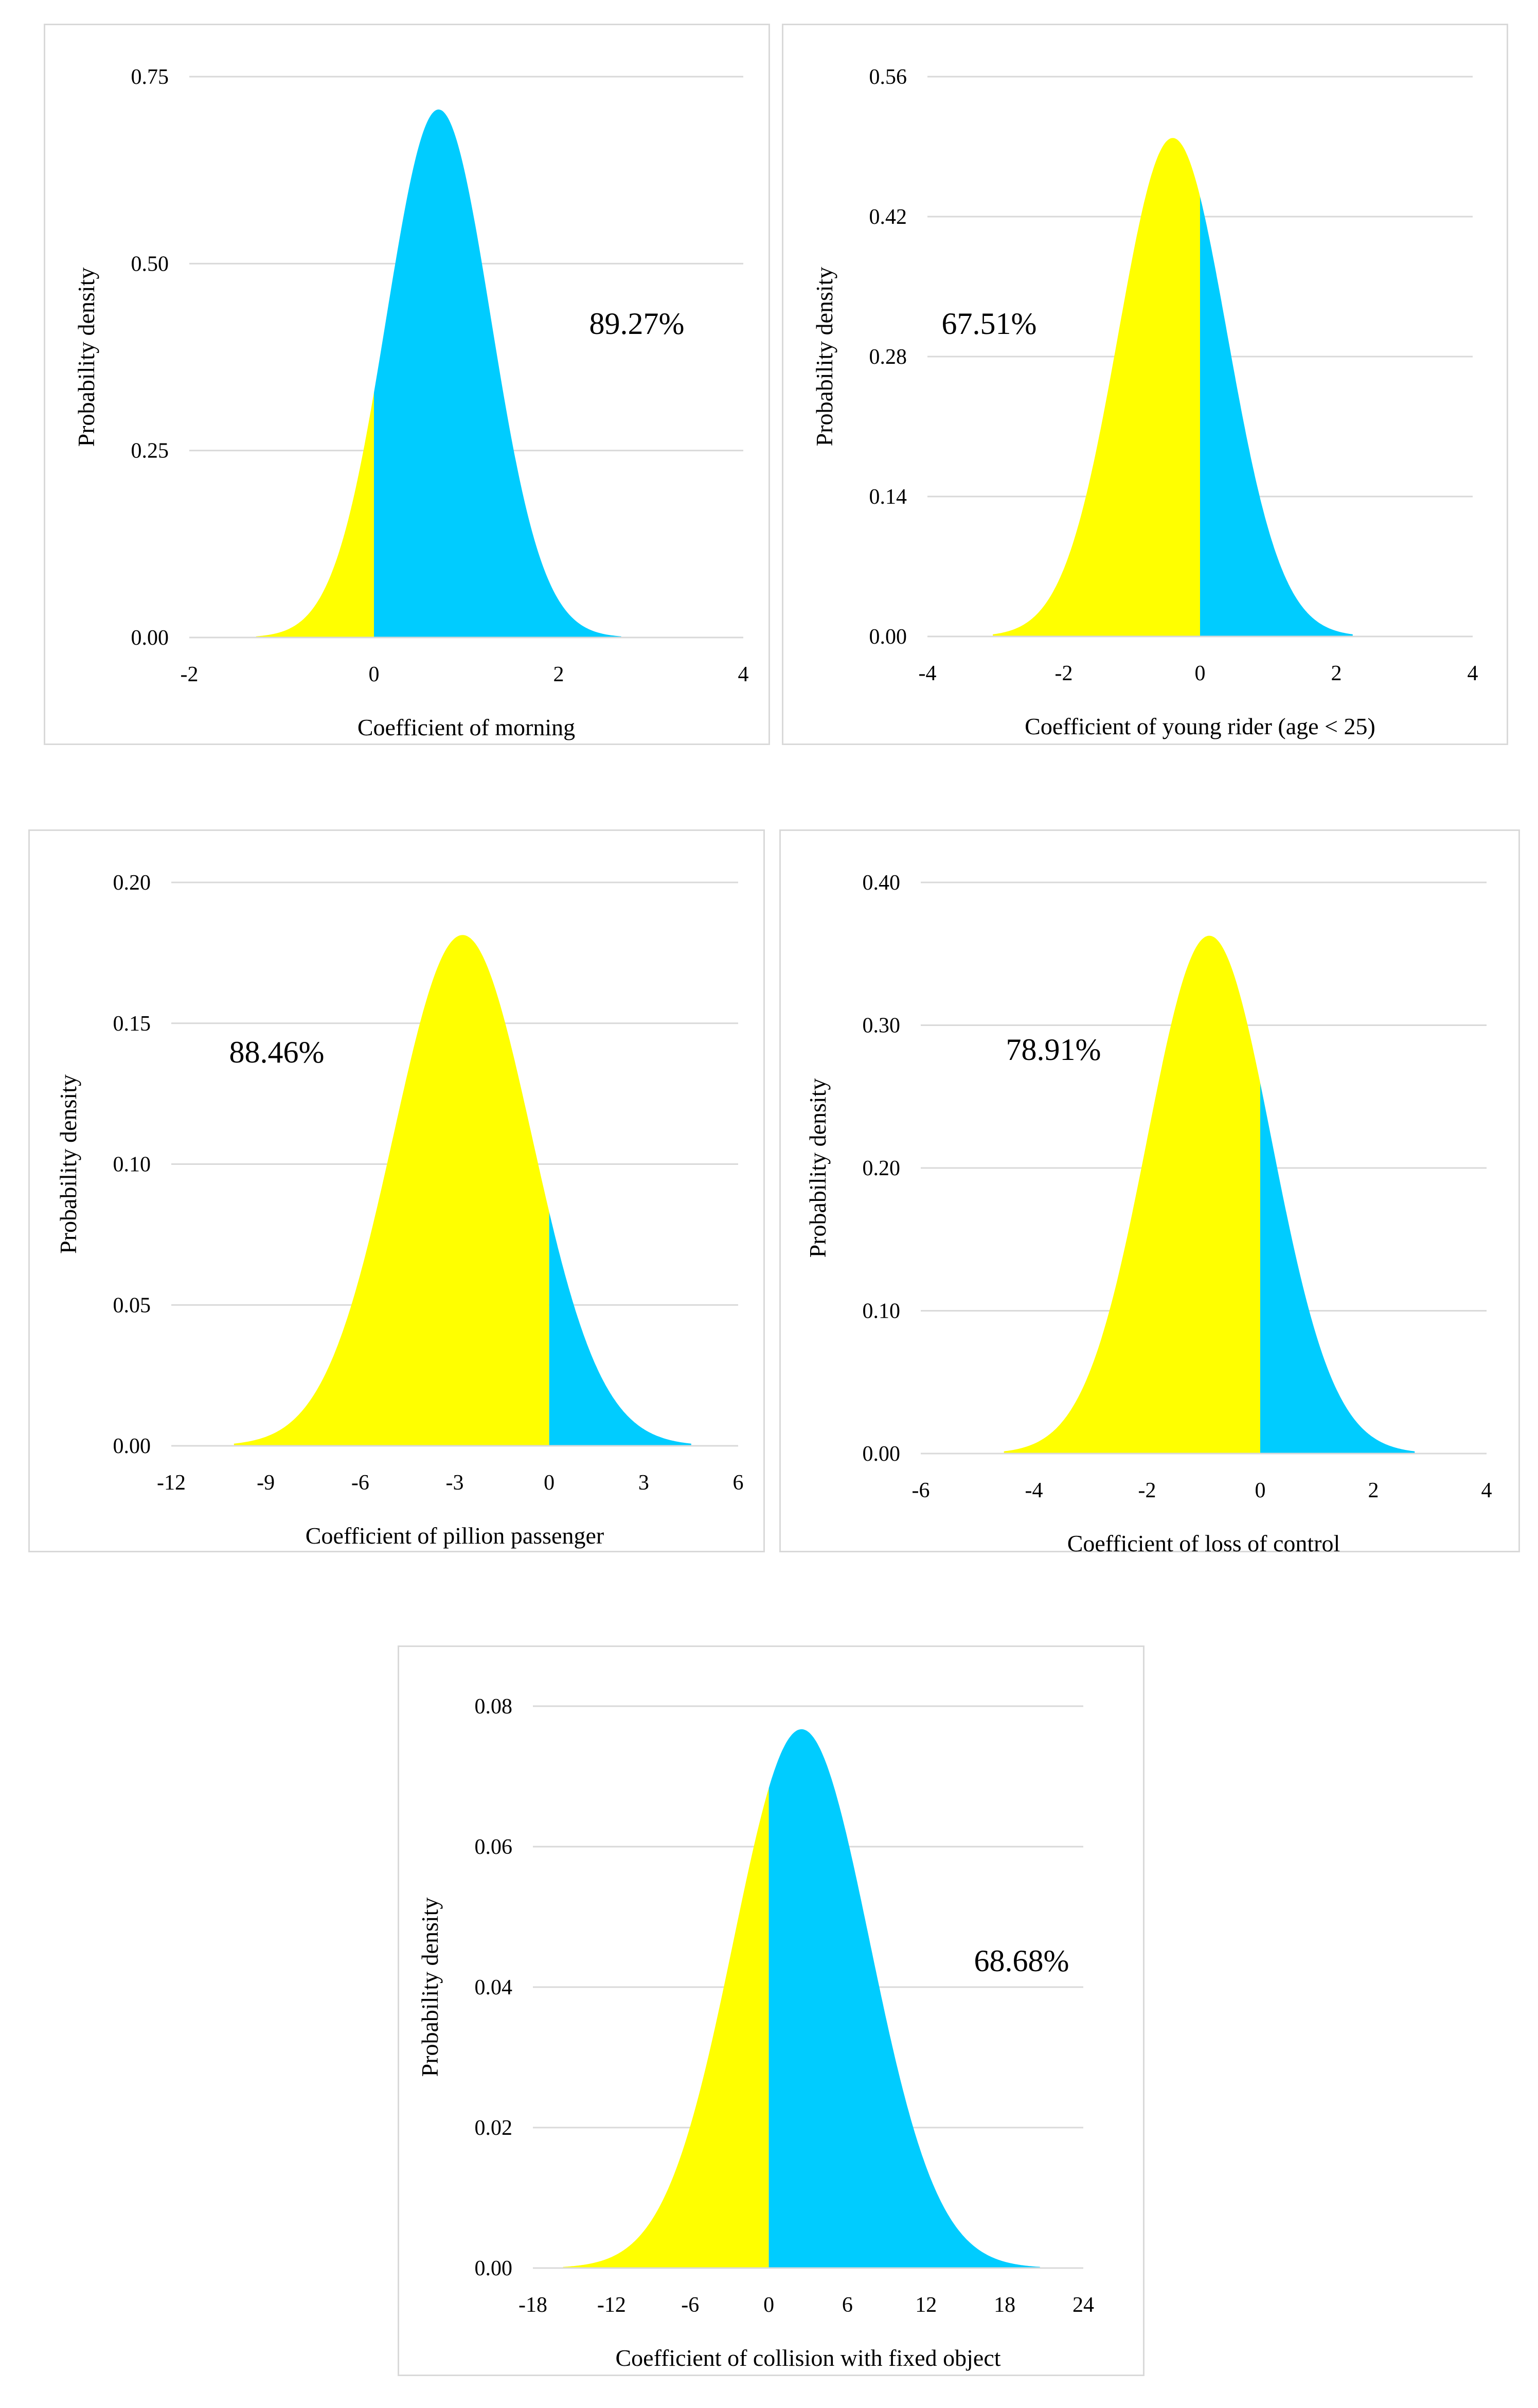 The height and width of the screenshot is (2408, 1538). What do you see at coordinates (1004, 2305) in the screenshot?
I see `x-tick-label: 18` at bounding box center [1004, 2305].